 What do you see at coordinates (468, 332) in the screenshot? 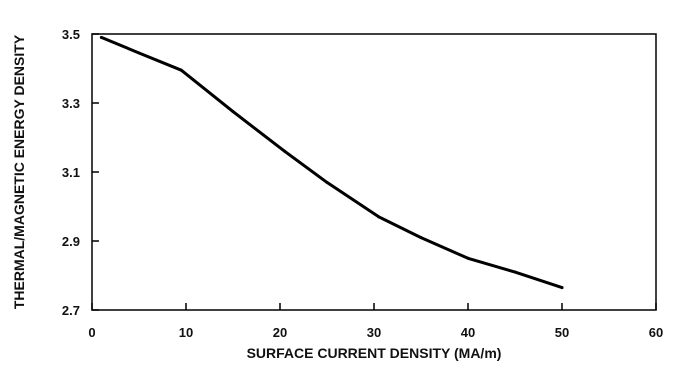
I see `x-tick-label: 40` at bounding box center [468, 332].